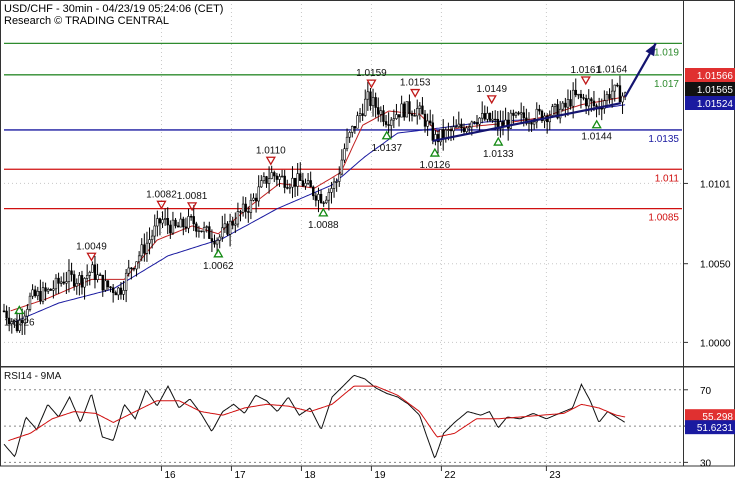  Describe the element at coordinates (317, 413) in the screenshot. I see `rsi-ma-line` at that location.